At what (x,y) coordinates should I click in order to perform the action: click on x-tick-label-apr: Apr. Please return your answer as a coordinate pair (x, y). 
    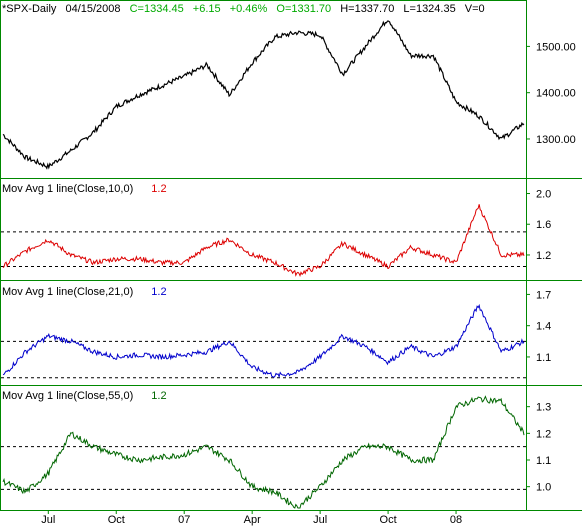
    Looking at the image, I should click on (252, 520).